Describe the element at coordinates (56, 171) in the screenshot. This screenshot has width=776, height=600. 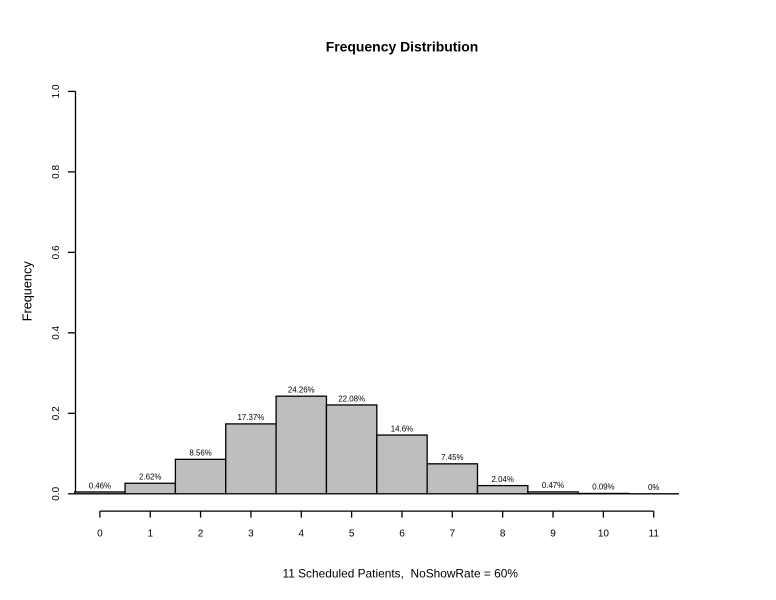
I see `svg-text: 0.8` at that location.